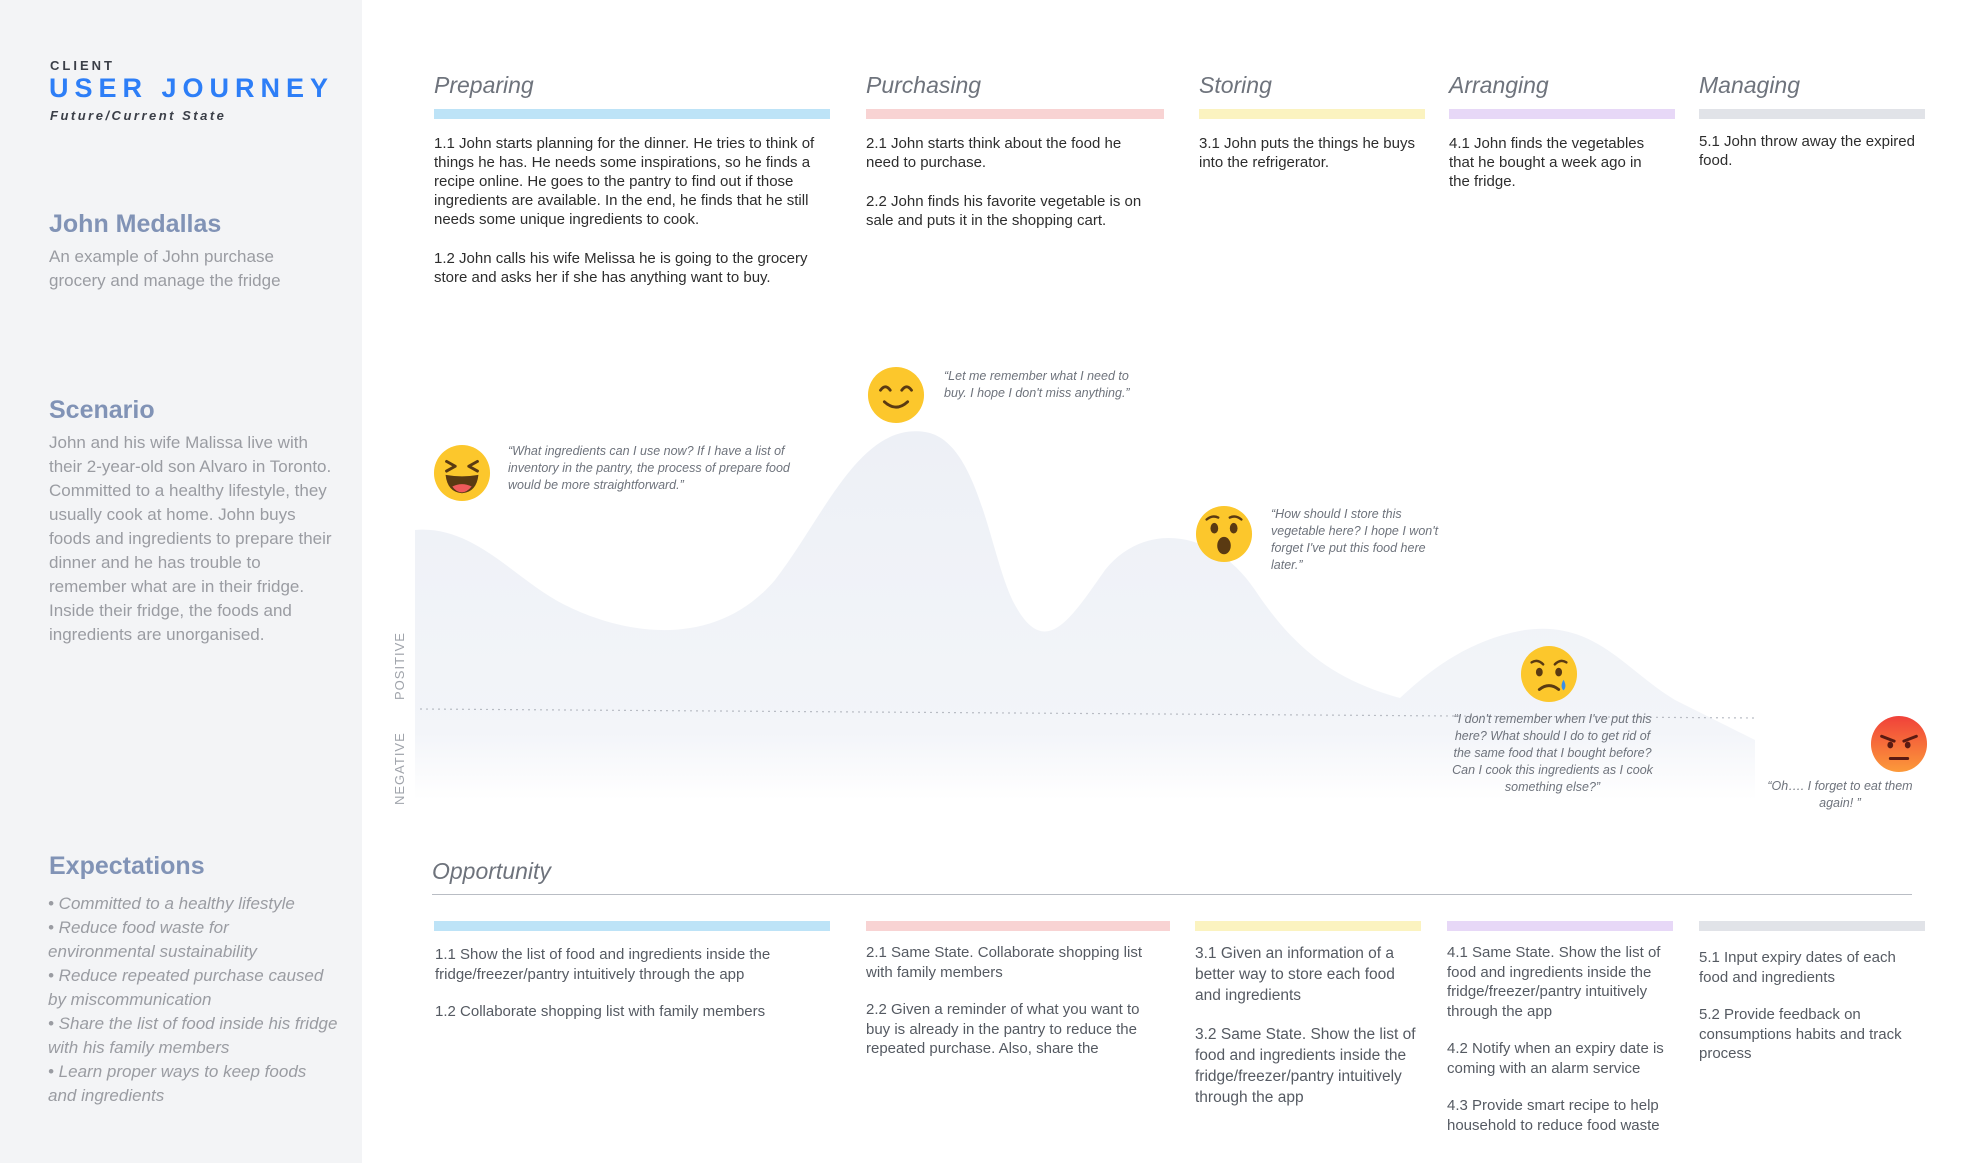 The width and height of the screenshot is (1981, 1163). Describe the element at coordinates (1840, 794) in the screenshot. I see `emotion-quote-managing: “Oh…. I forget to eat them again! ”` at that location.